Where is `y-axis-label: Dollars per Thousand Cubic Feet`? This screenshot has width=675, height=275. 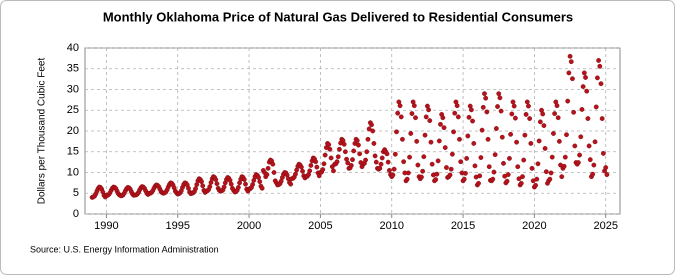
y-axis-label: Dollars per Thousand Cubic Feet is located at coordinates (42, 131).